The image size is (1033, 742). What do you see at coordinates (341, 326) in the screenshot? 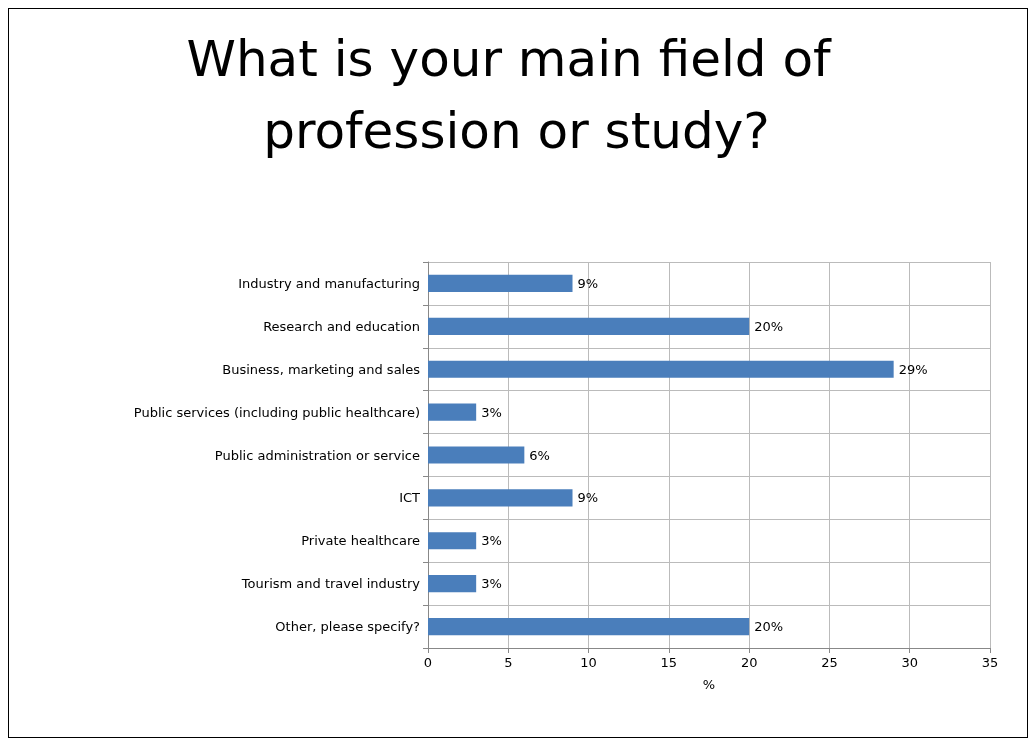
I see `y-tick-label: Research and education` at bounding box center [341, 326].